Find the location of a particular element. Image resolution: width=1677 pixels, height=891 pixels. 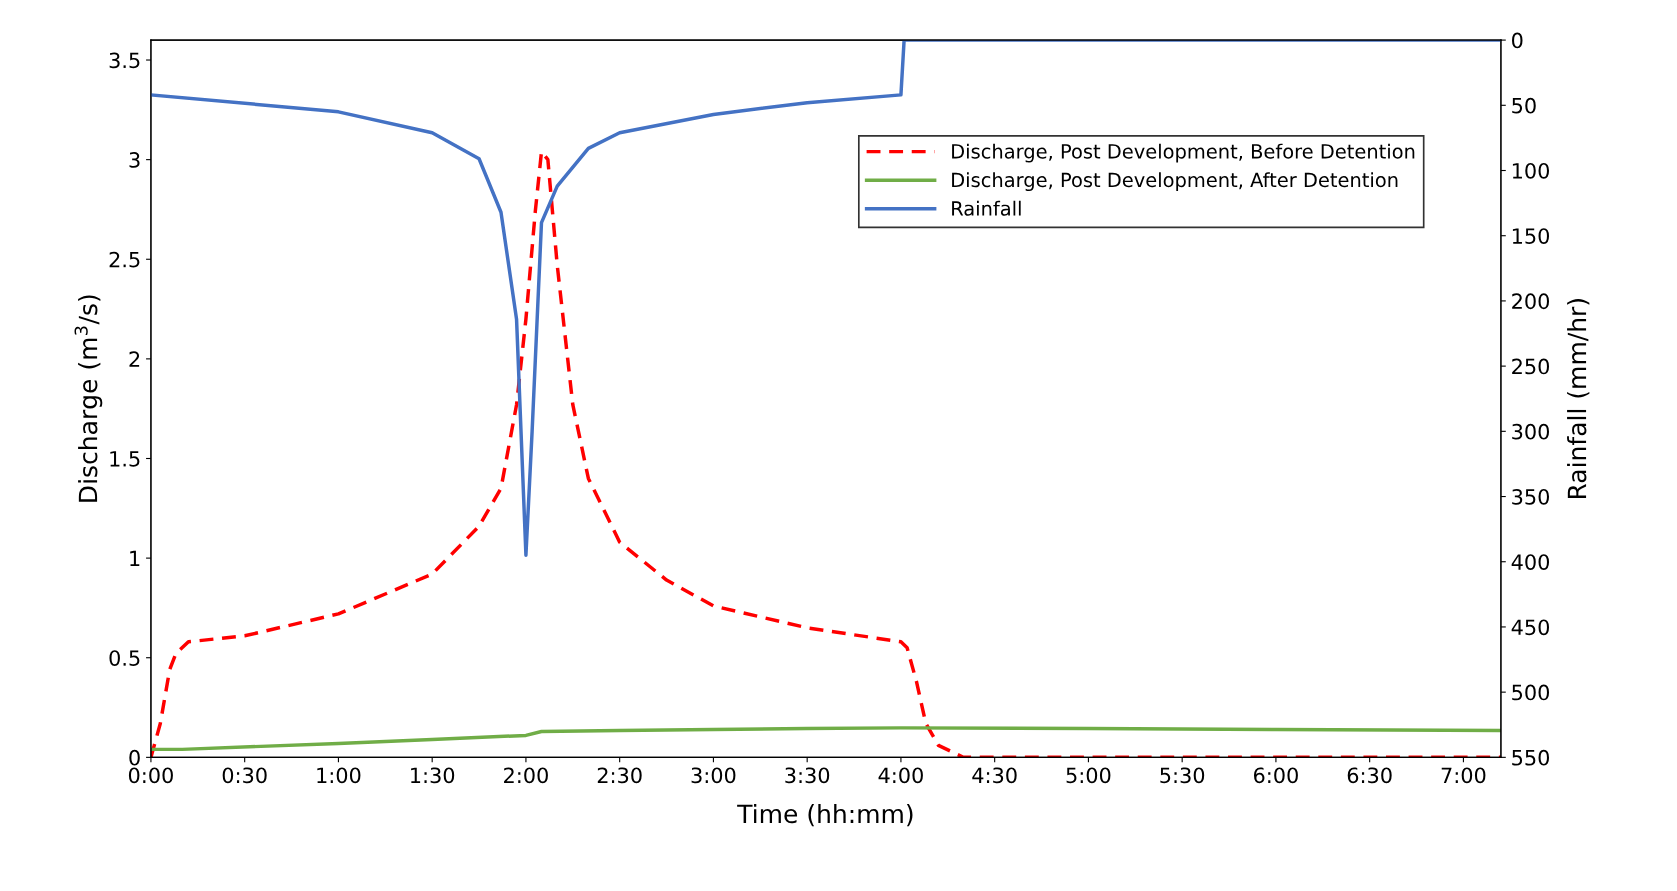

x-tick-label: 6:30 is located at coordinates (1369, 775).